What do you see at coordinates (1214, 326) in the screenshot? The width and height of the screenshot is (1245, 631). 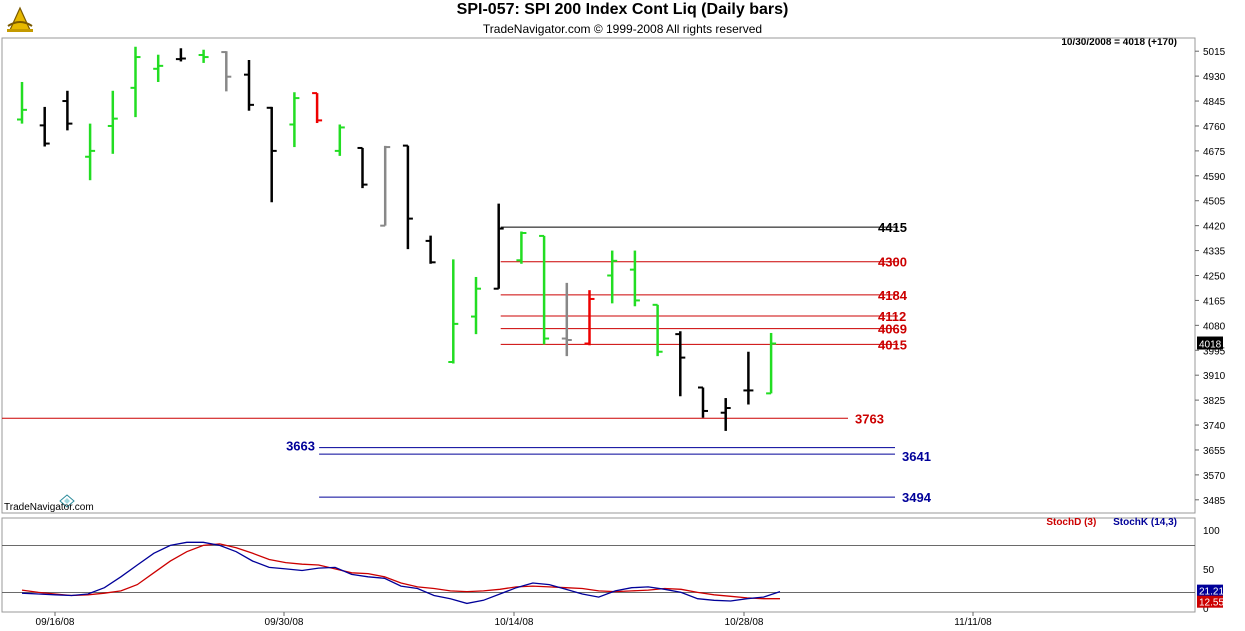 I see `price-tick-label: 4080` at bounding box center [1214, 326].